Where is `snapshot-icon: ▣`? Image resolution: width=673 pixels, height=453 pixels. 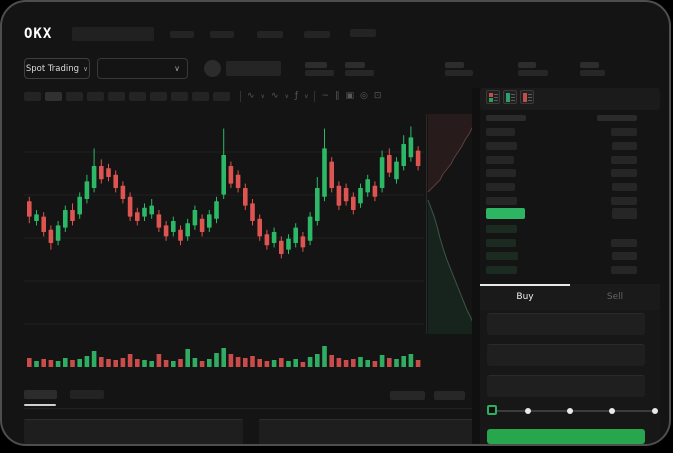
snapshot-icon: ▣ is located at coordinates (350, 96).